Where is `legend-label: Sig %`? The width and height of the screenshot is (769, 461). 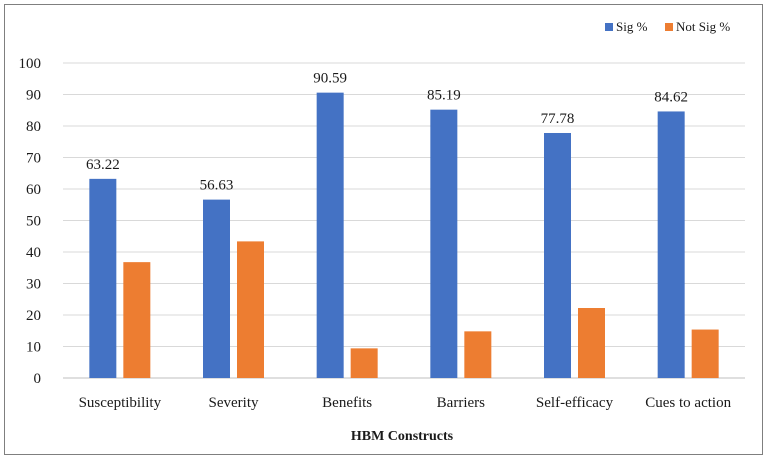
legend-label: Sig % is located at coordinates (632, 26).